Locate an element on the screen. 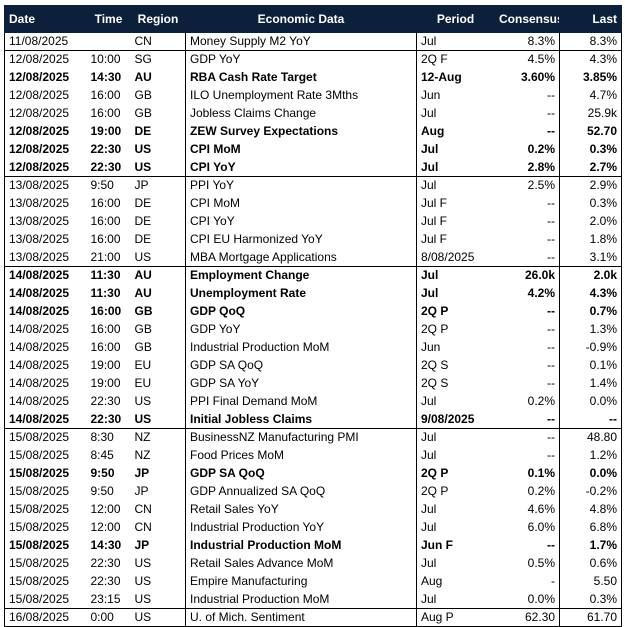 This screenshot has height=627, width=625. table-row: 12/08/2025 22:30 US CPI YoY Jul 2.8% 2.7% is located at coordinates (313, 167).